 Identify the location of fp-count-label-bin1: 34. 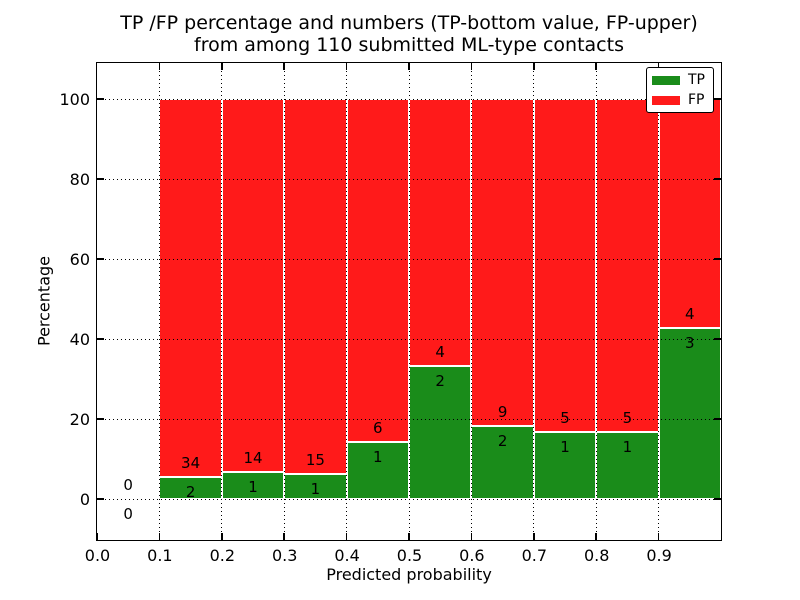
(191, 462).